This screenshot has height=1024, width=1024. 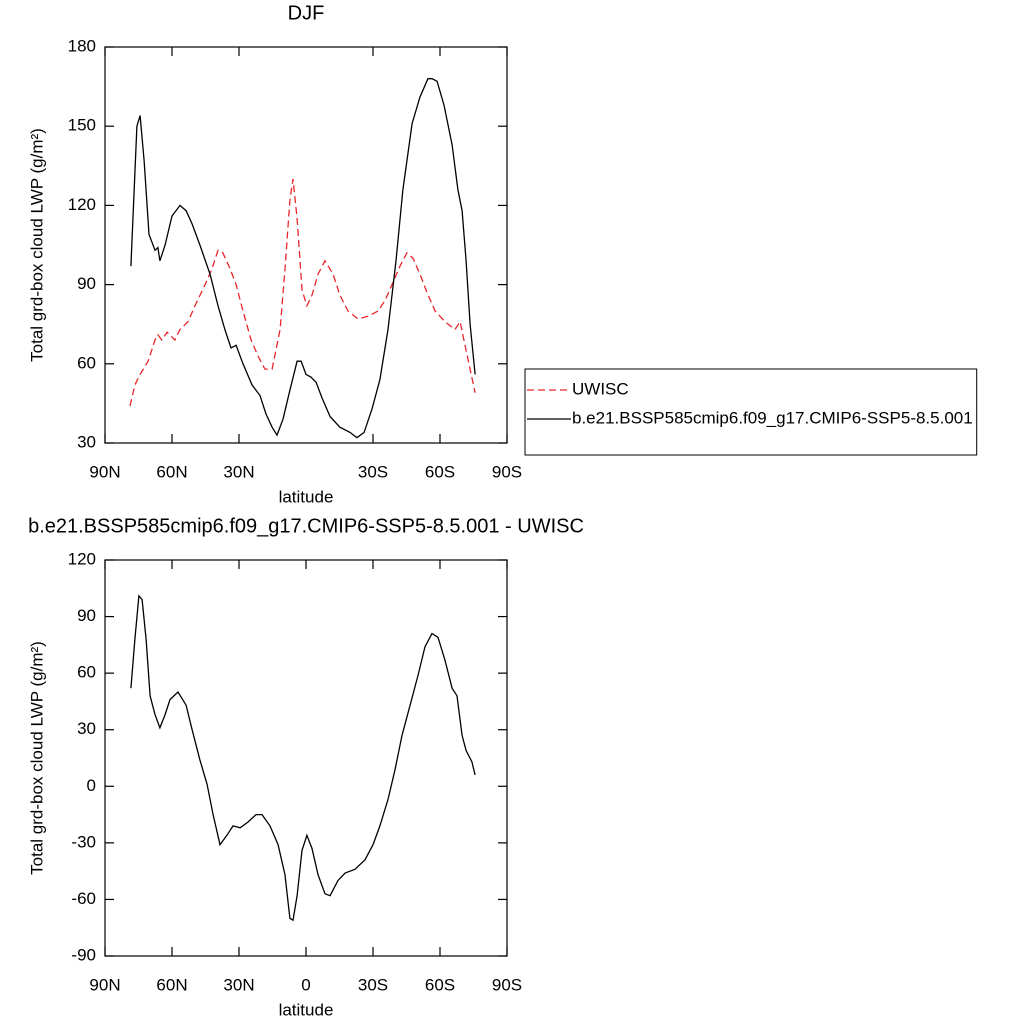 What do you see at coordinates (82, 125) in the screenshot?
I see `y-tick-label: 150` at bounding box center [82, 125].